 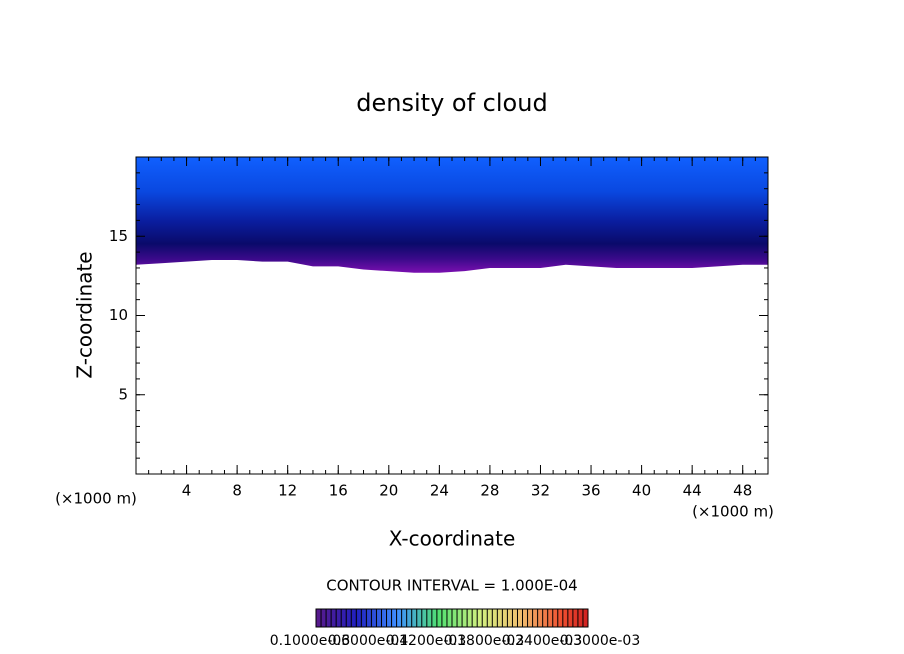 What do you see at coordinates (692, 491) in the screenshot?
I see `x-tick-label: 44` at bounding box center [692, 491].